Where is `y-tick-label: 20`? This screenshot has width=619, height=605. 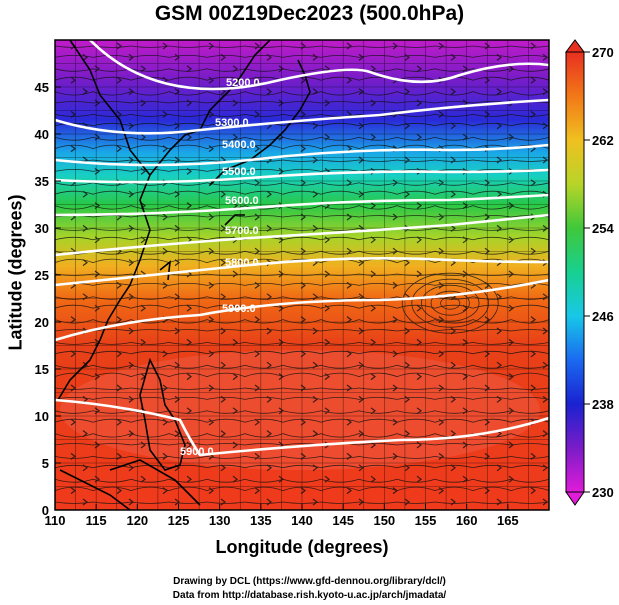 y-tick-label: 20 is located at coordinates (42, 322).